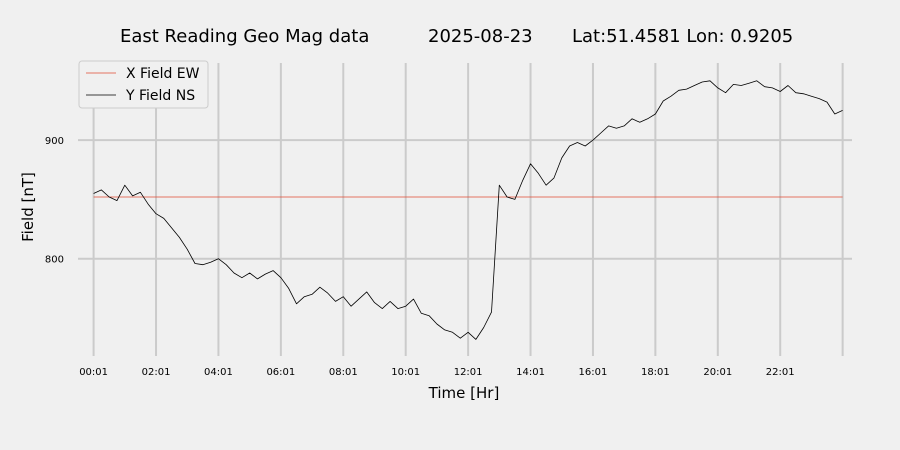 This screenshot has width=900, height=450. What do you see at coordinates (593, 372) in the screenshot?
I see `x-tick-label-8: 16:01` at bounding box center [593, 372].